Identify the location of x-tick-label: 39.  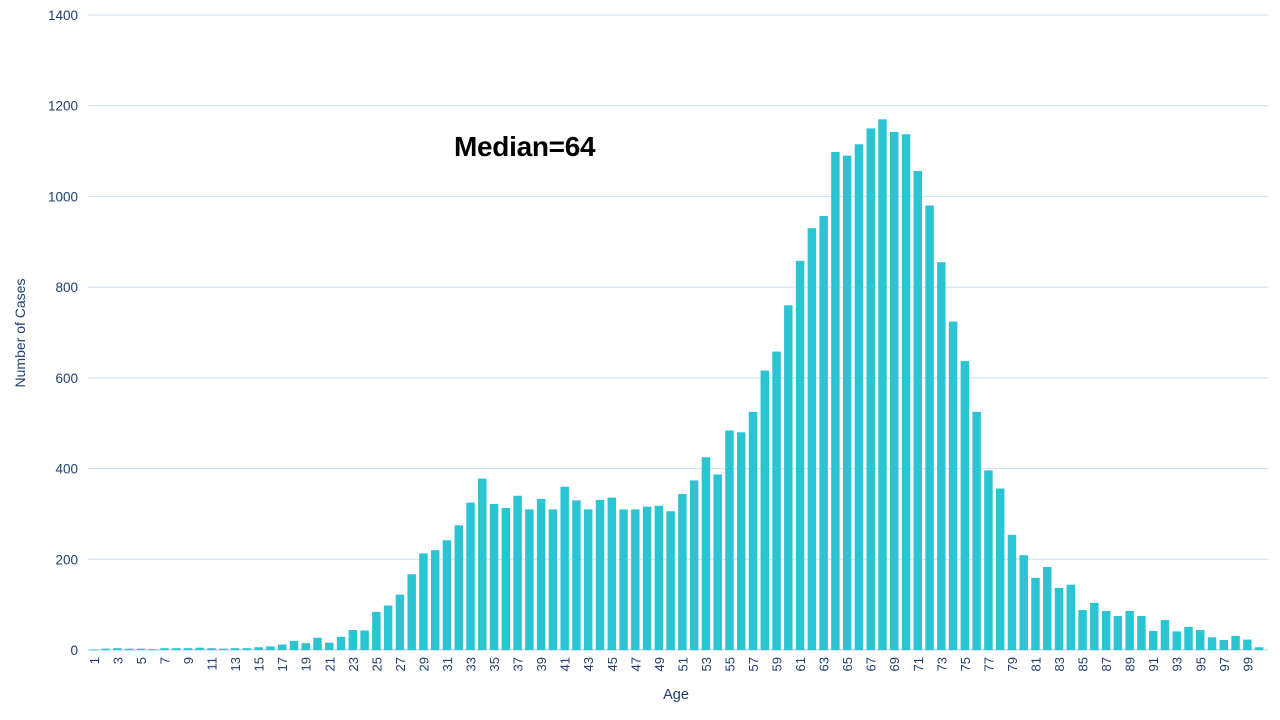
(541, 664).